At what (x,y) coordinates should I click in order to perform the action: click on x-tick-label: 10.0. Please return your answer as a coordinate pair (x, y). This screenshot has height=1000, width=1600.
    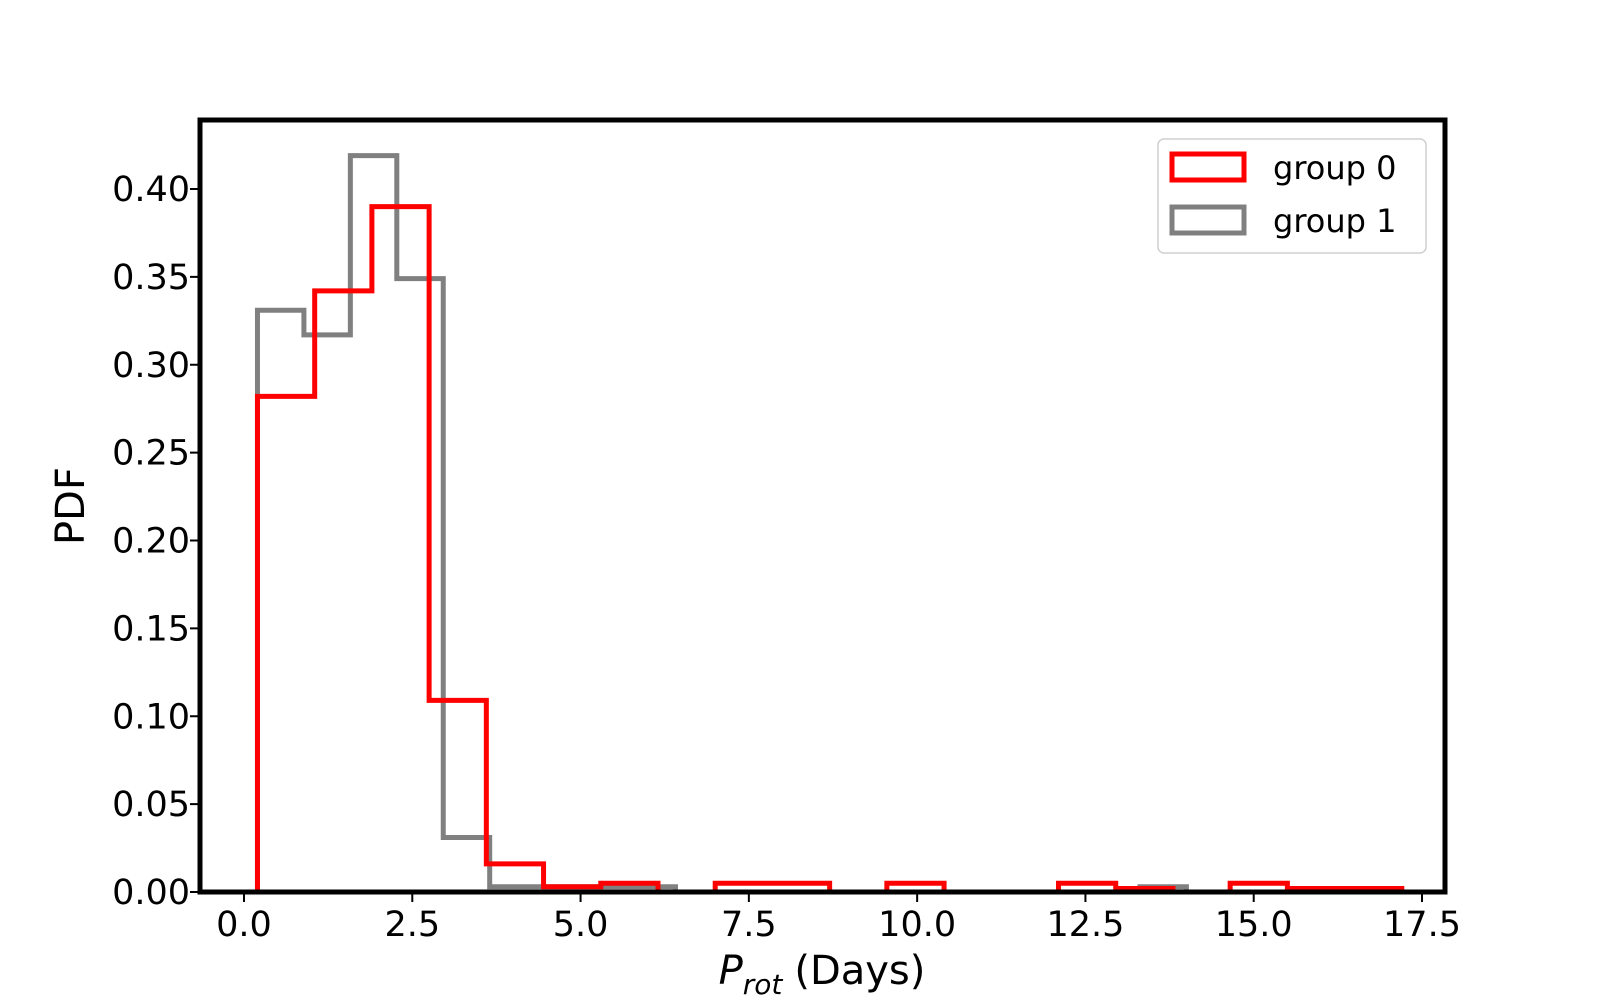
    Looking at the image, I should click on (917, 925).